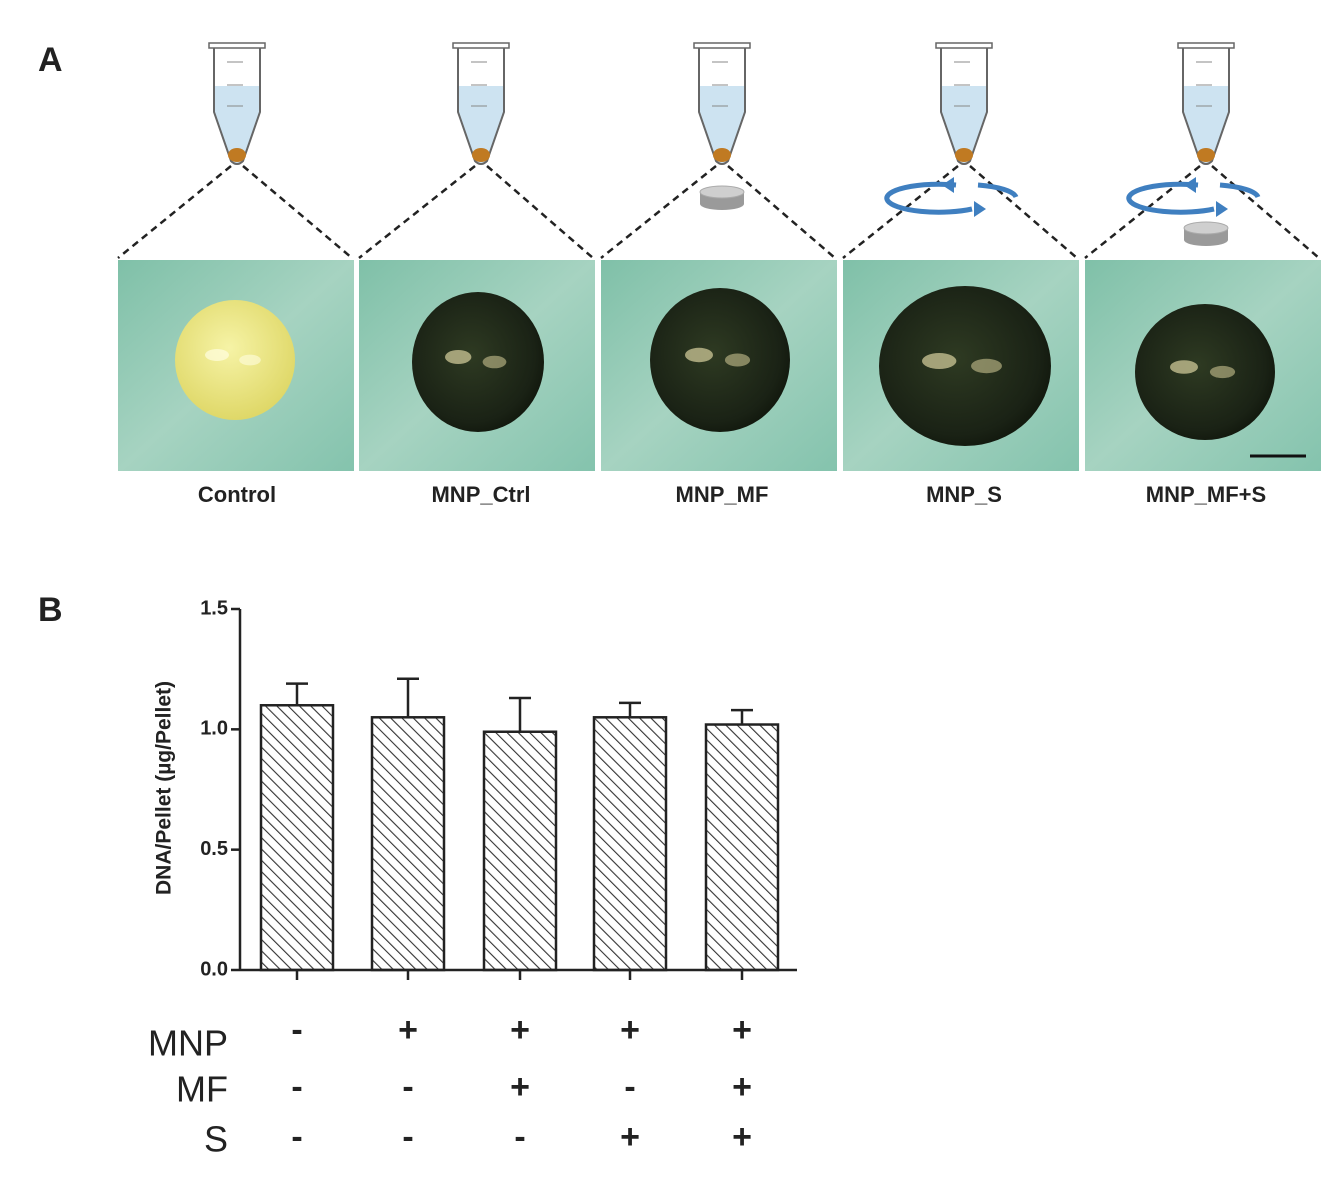  Describe the element at coordinates (188, 1043) in the screenshot. I see `factor-name: MNP` at that location.